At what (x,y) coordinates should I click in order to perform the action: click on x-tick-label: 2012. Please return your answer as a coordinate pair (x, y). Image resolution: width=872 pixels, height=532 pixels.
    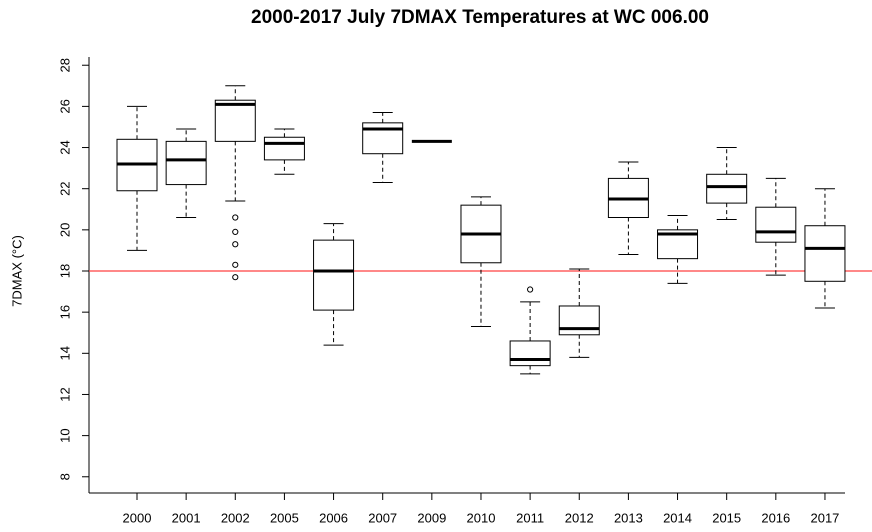
    Looking at the image, I should click on (579, 517).